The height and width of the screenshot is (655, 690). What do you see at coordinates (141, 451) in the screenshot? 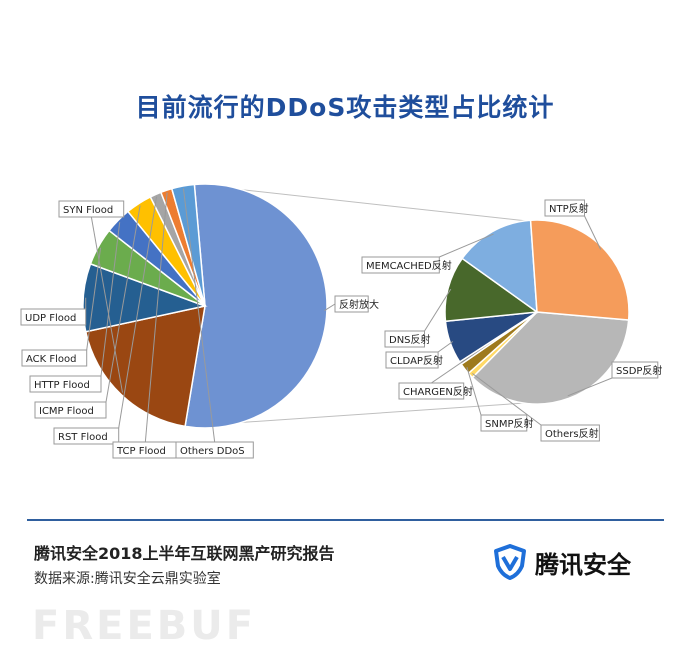
I see `slice-label: TCP Flood` at bounding box center [141, 451].